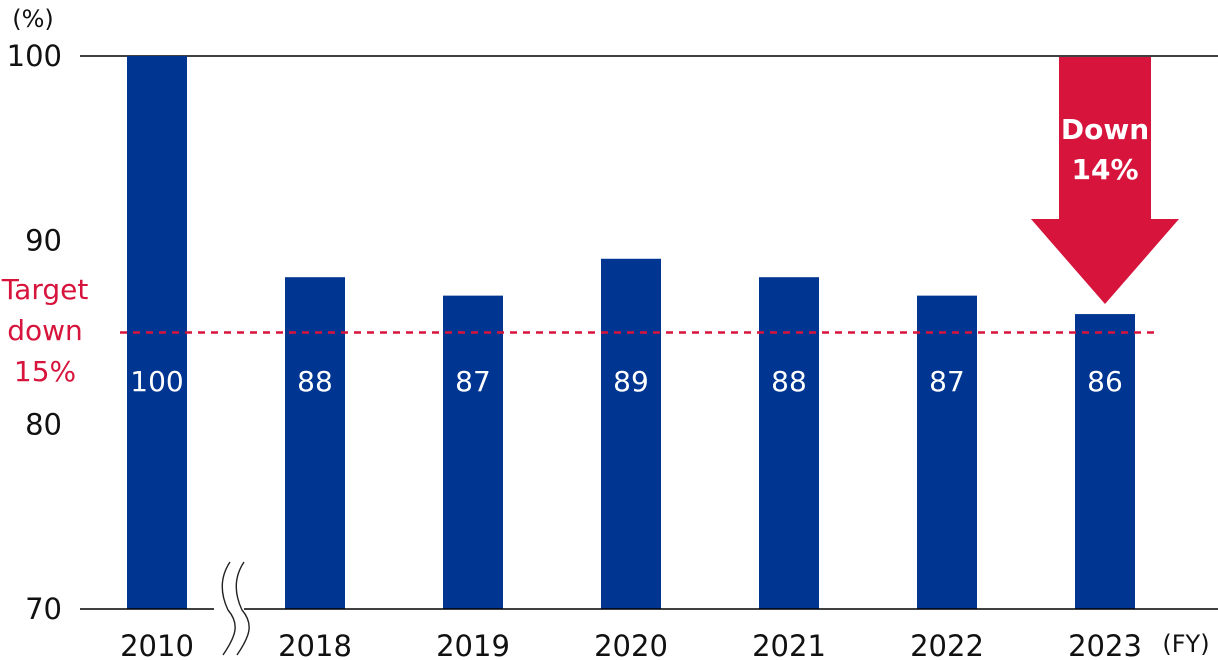  I want to click on x-axis-unit-label: (FY), so click(1185, 644).